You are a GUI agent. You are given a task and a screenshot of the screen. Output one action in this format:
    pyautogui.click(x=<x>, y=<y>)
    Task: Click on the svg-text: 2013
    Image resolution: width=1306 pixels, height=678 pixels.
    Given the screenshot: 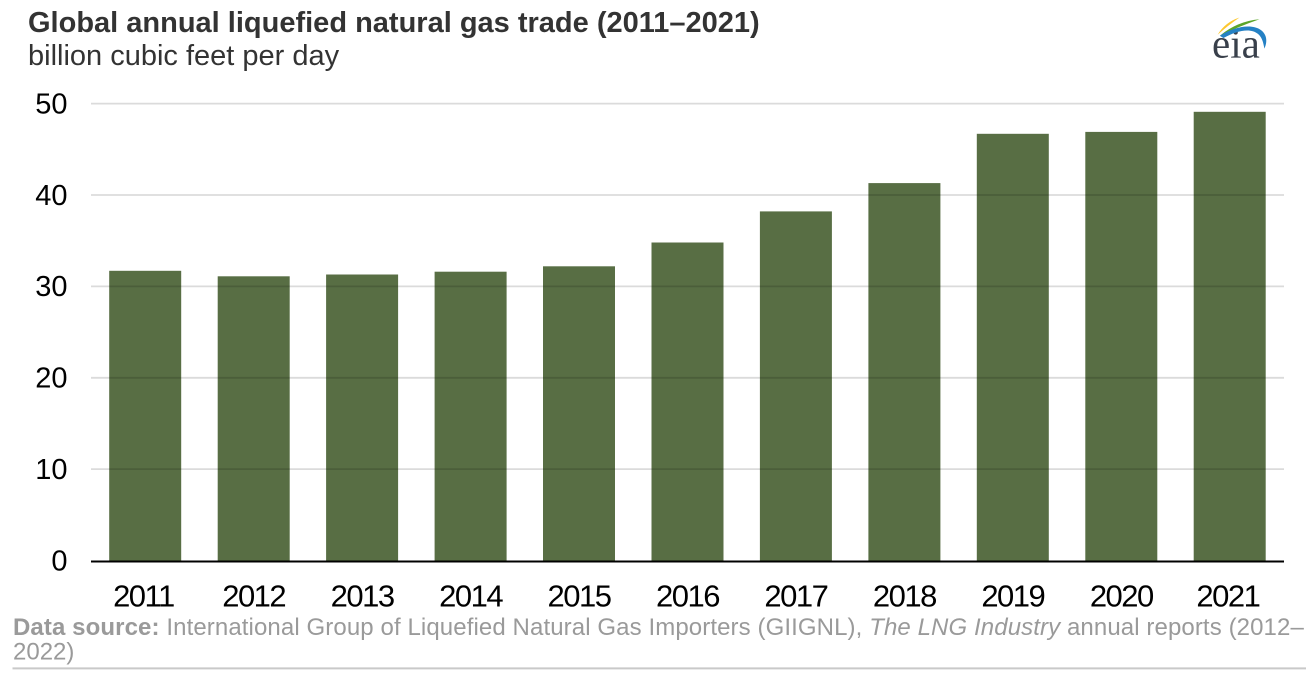 What is the action you would take?
    pyautogui.click(x=362, y=596)
    